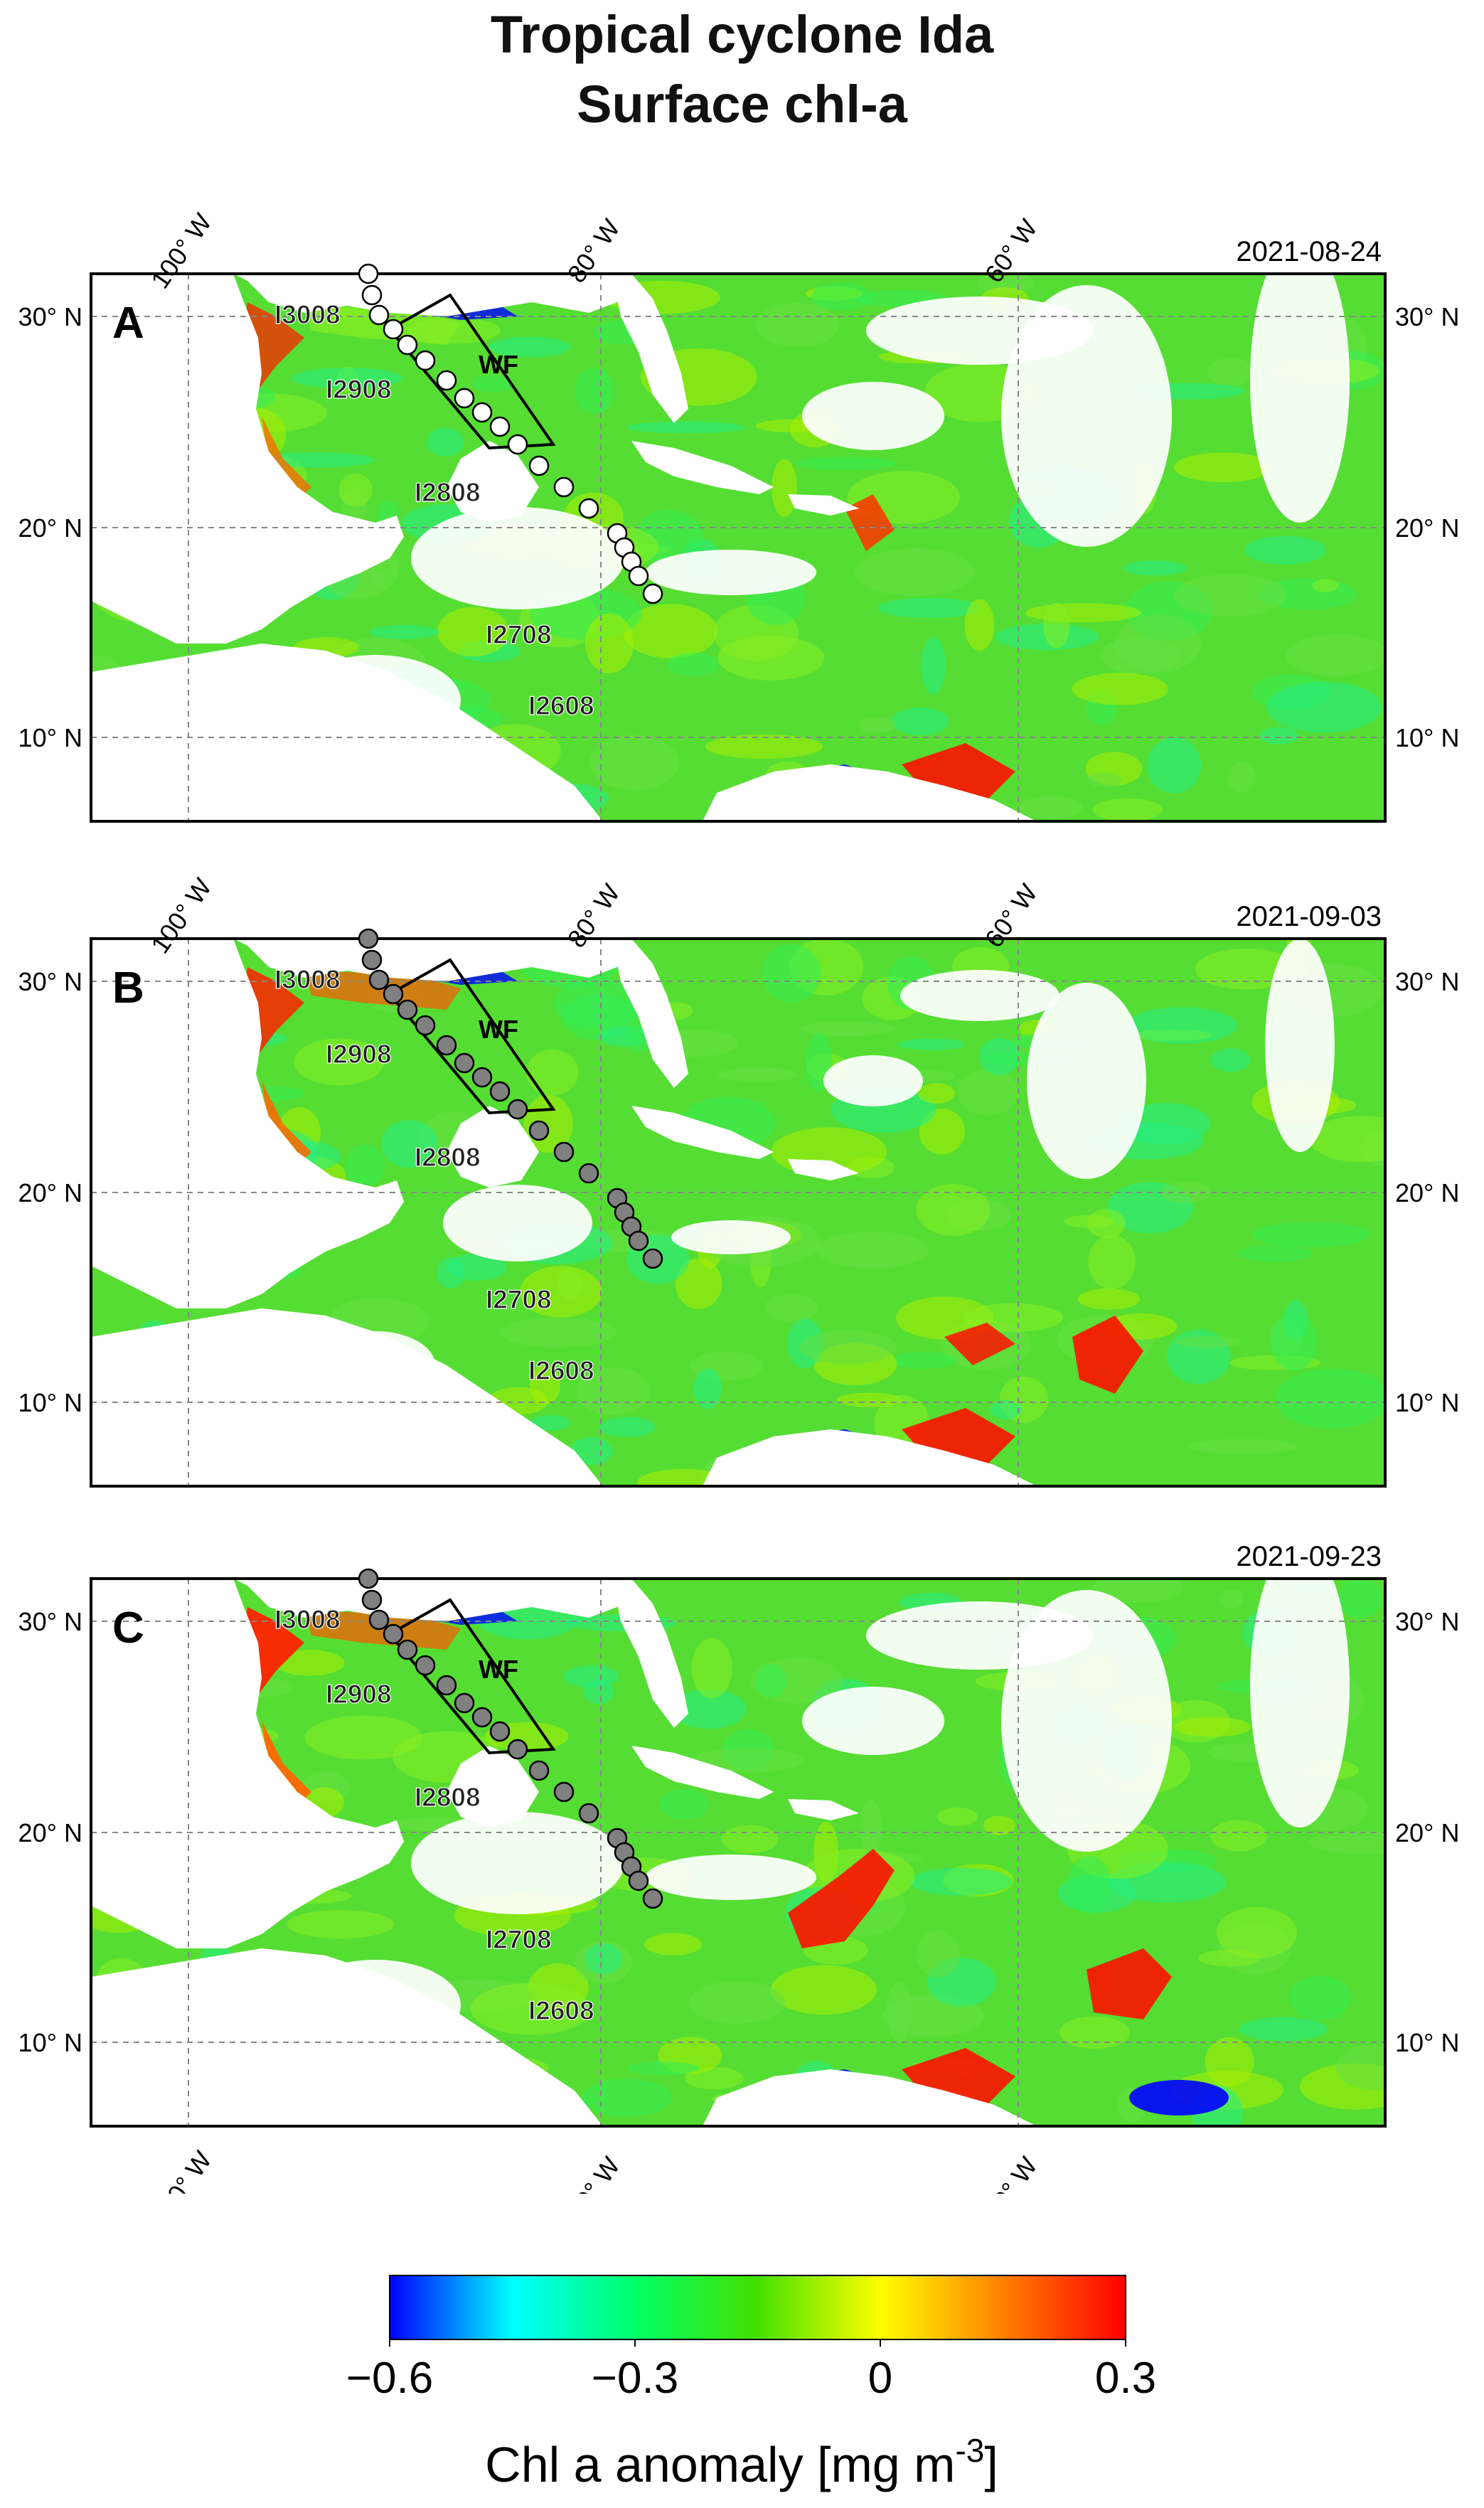 The image size is (1484, 2508). I want to click on colorbar-svg: −0.6 −0.3 0 0.3 Chl a anomaly [mg m-3], so click(751, 2383).